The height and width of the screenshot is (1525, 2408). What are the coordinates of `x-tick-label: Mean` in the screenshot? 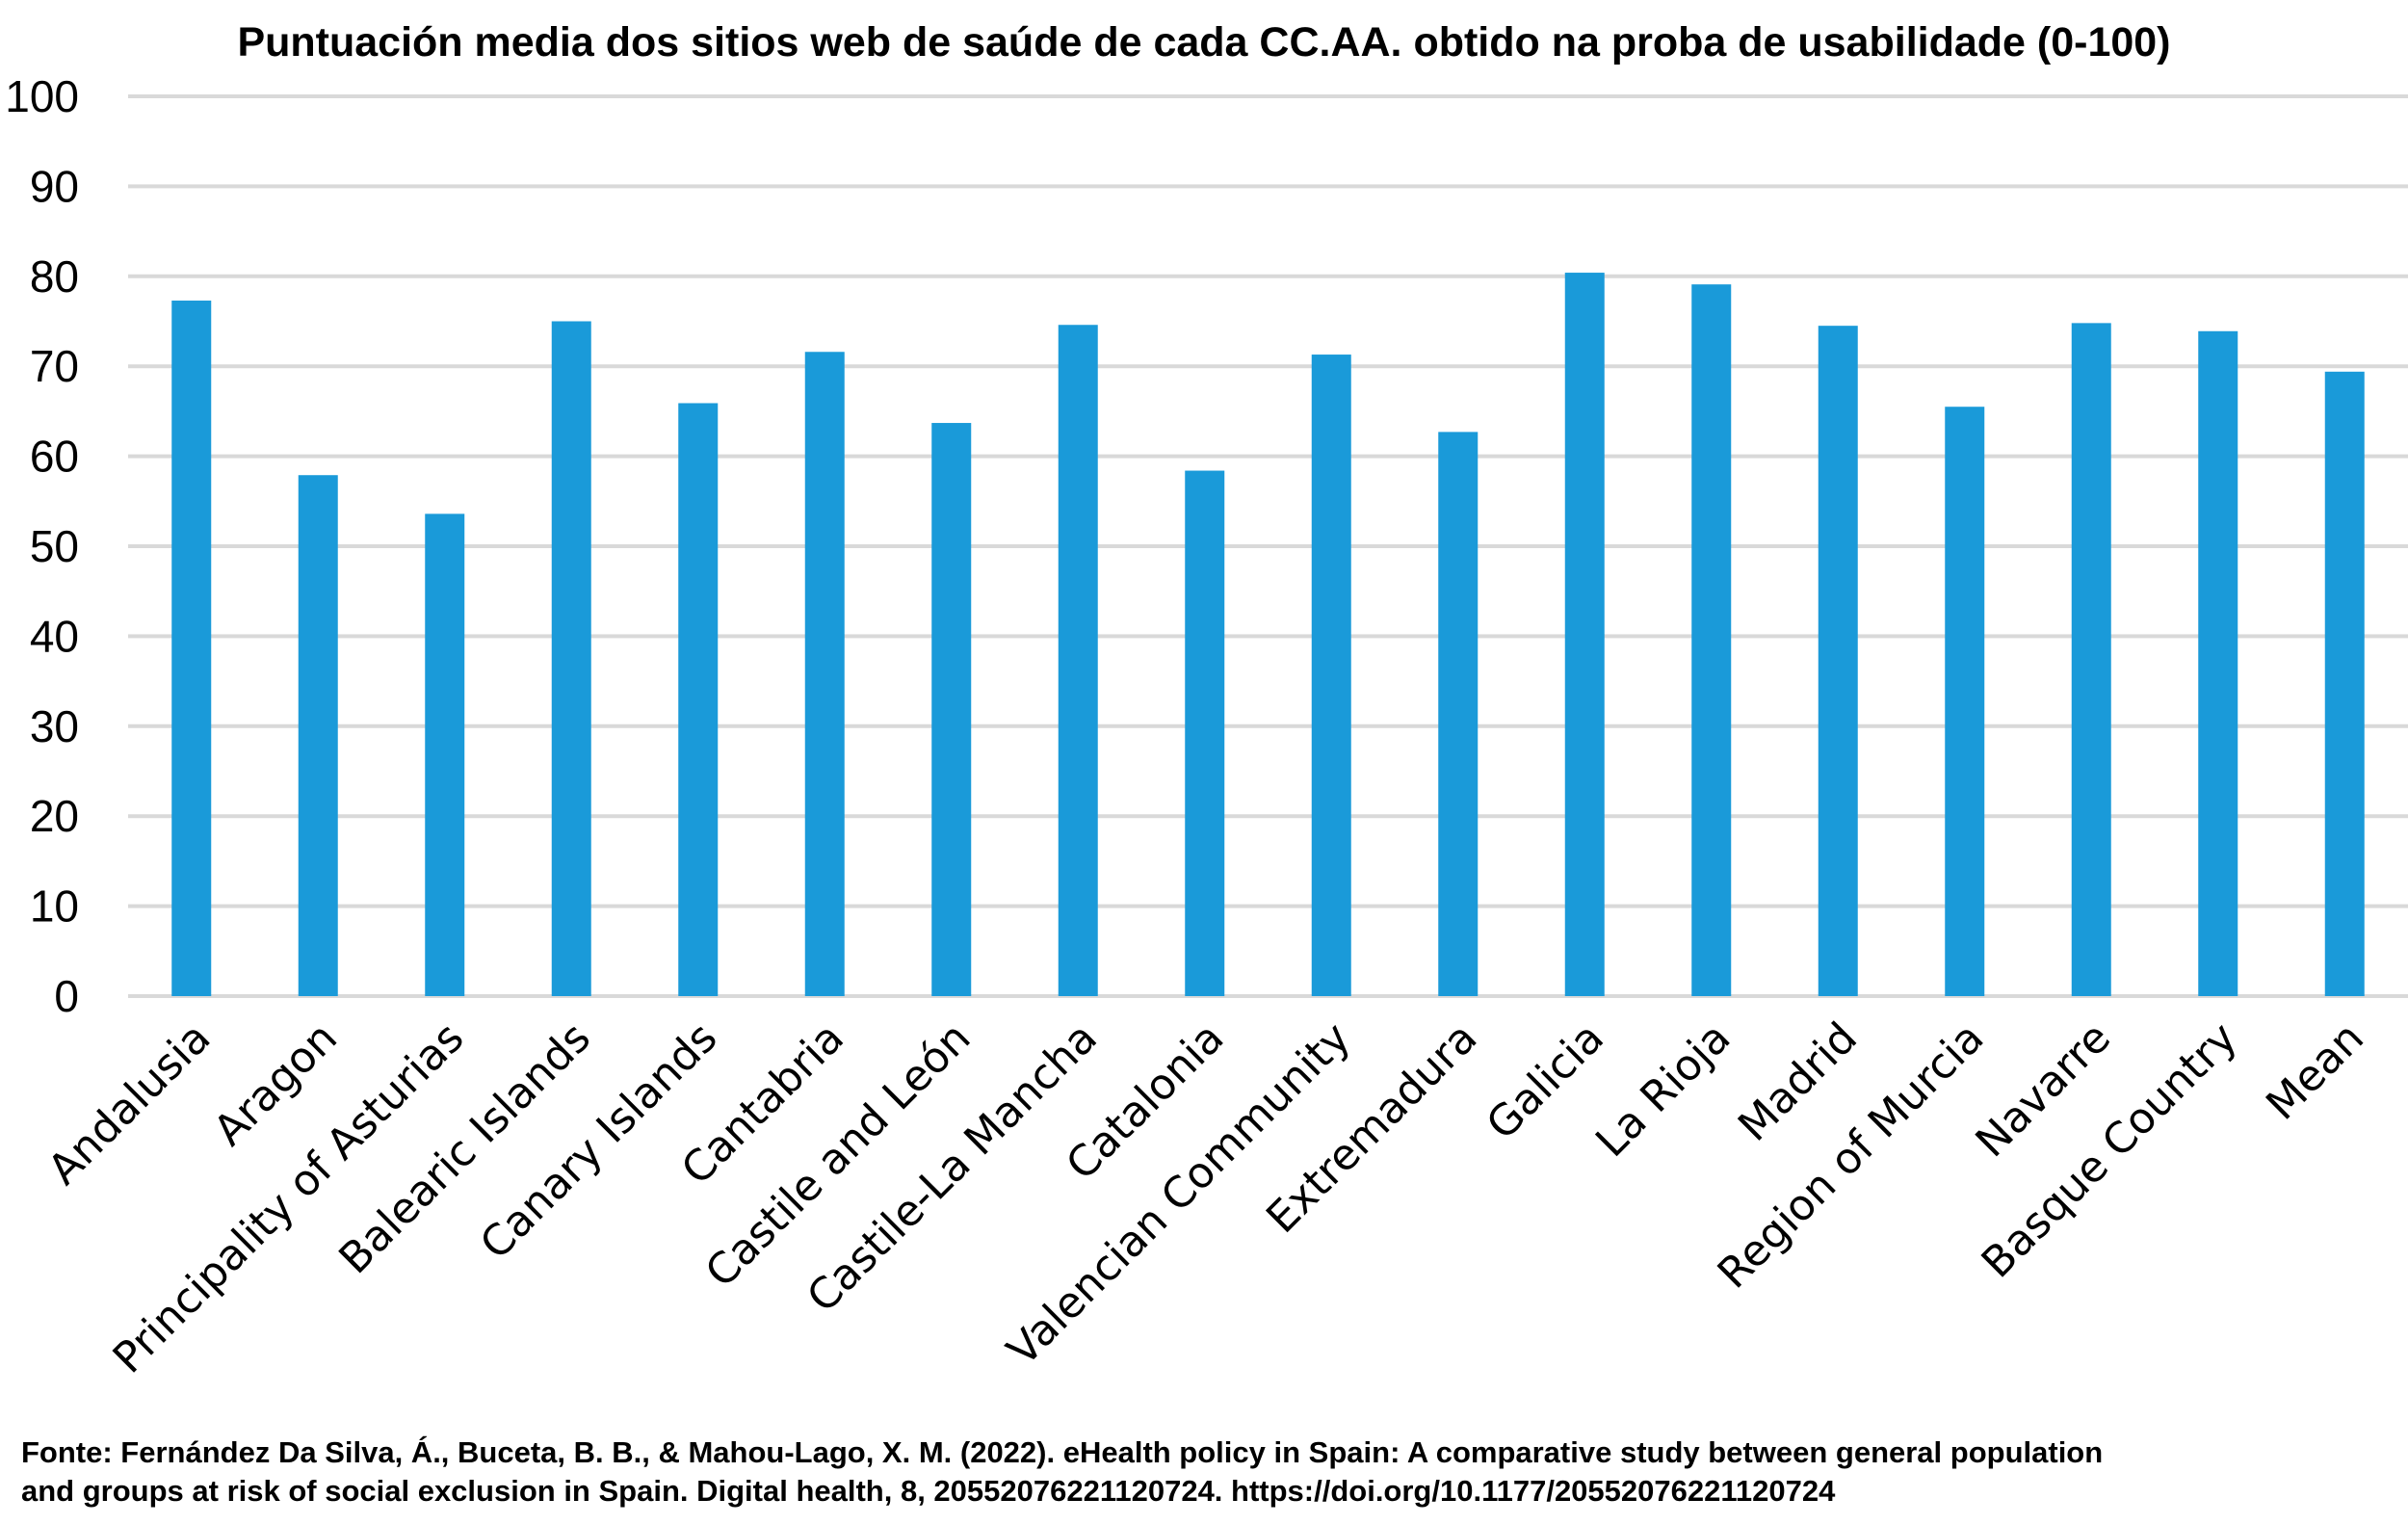 It's located at (2315, 1071).